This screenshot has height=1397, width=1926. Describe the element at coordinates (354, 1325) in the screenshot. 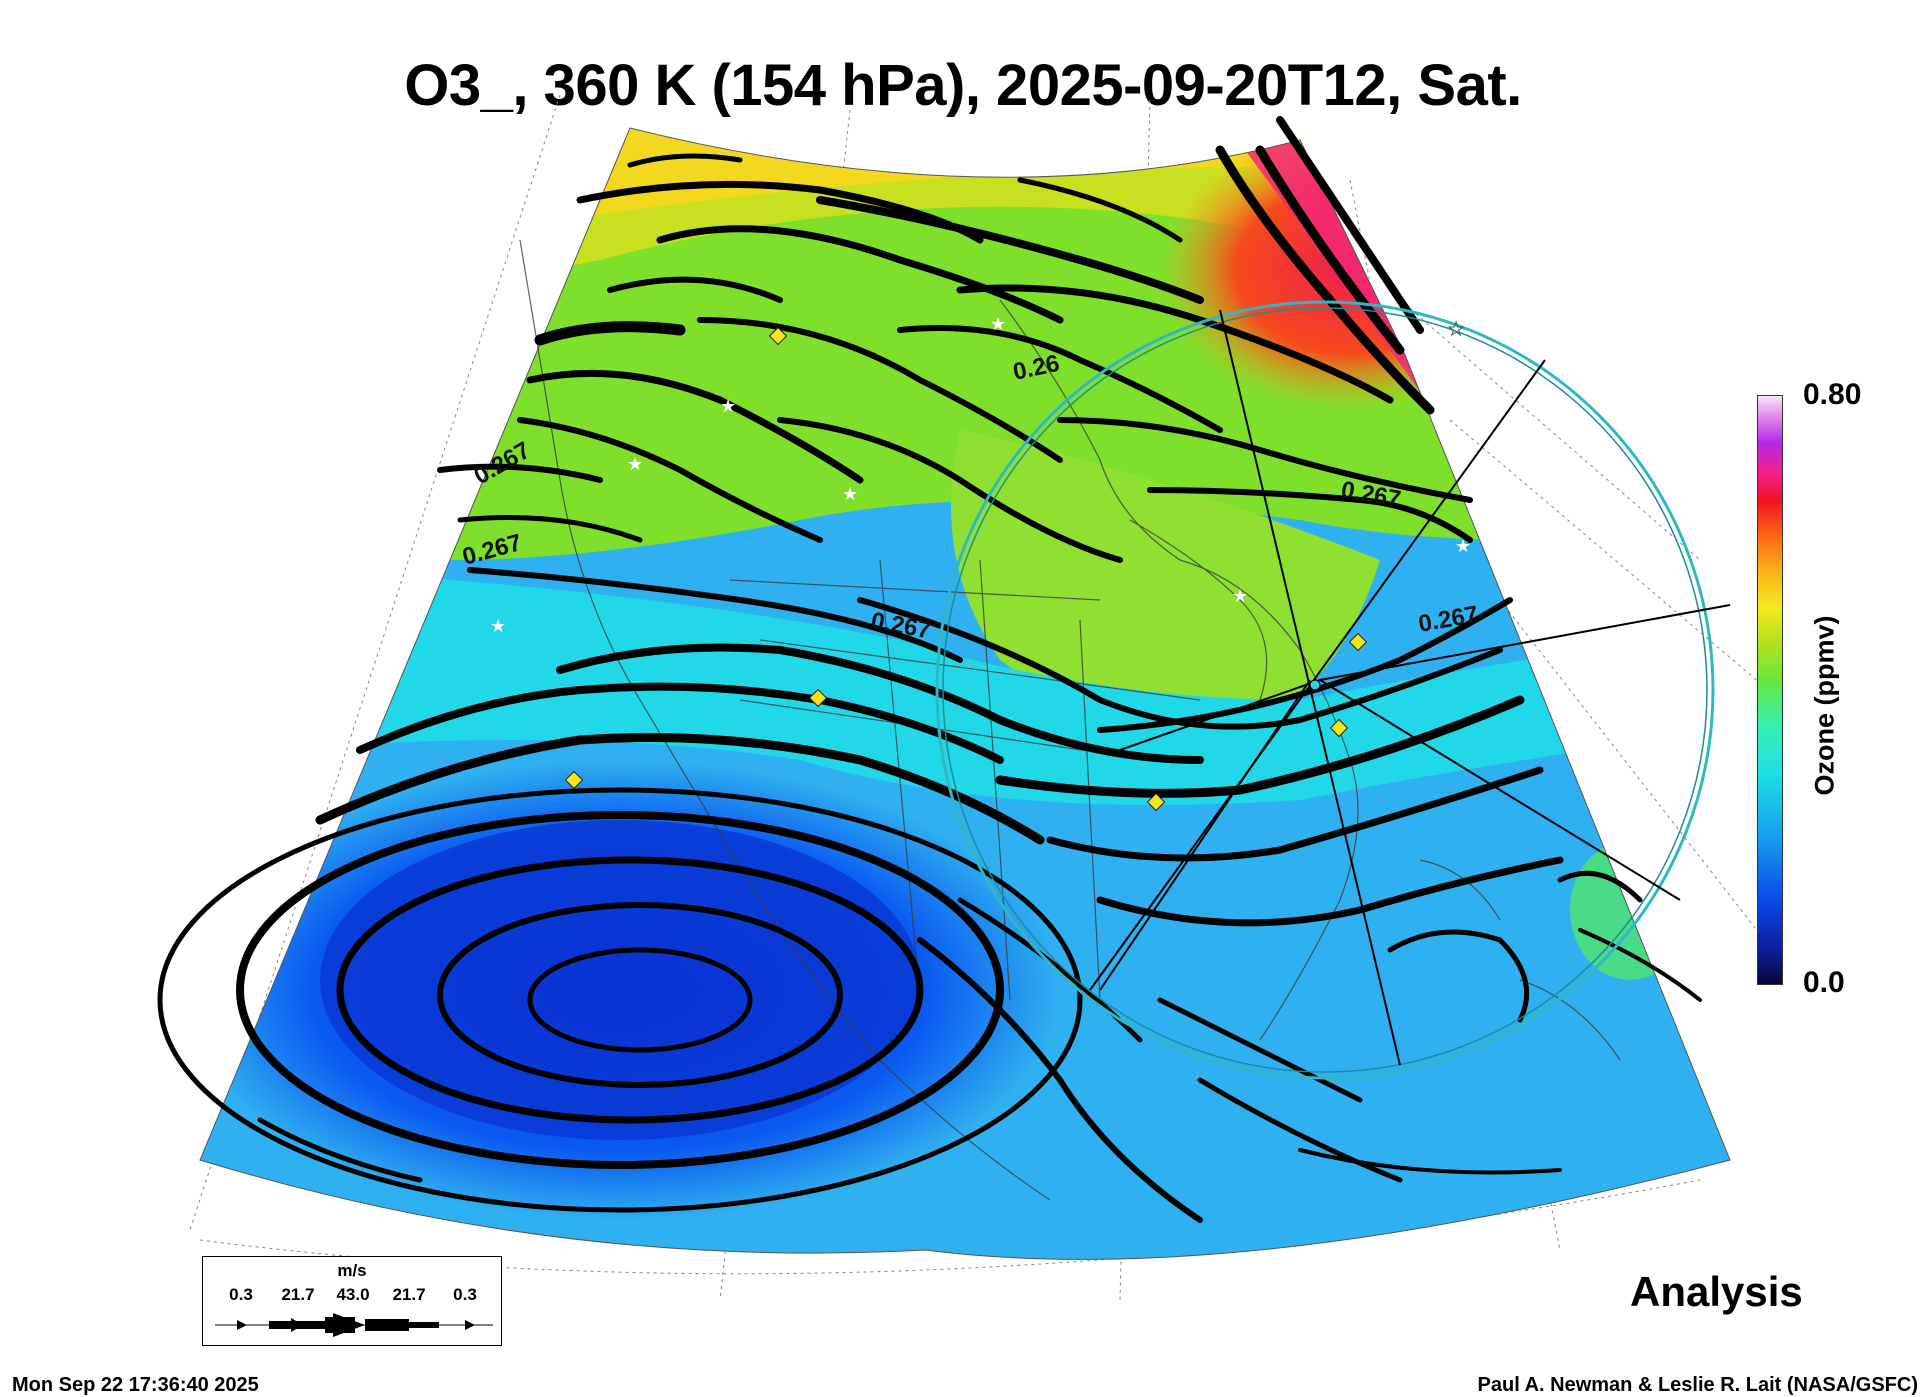

I see `wind-legend-arrow` at that location.